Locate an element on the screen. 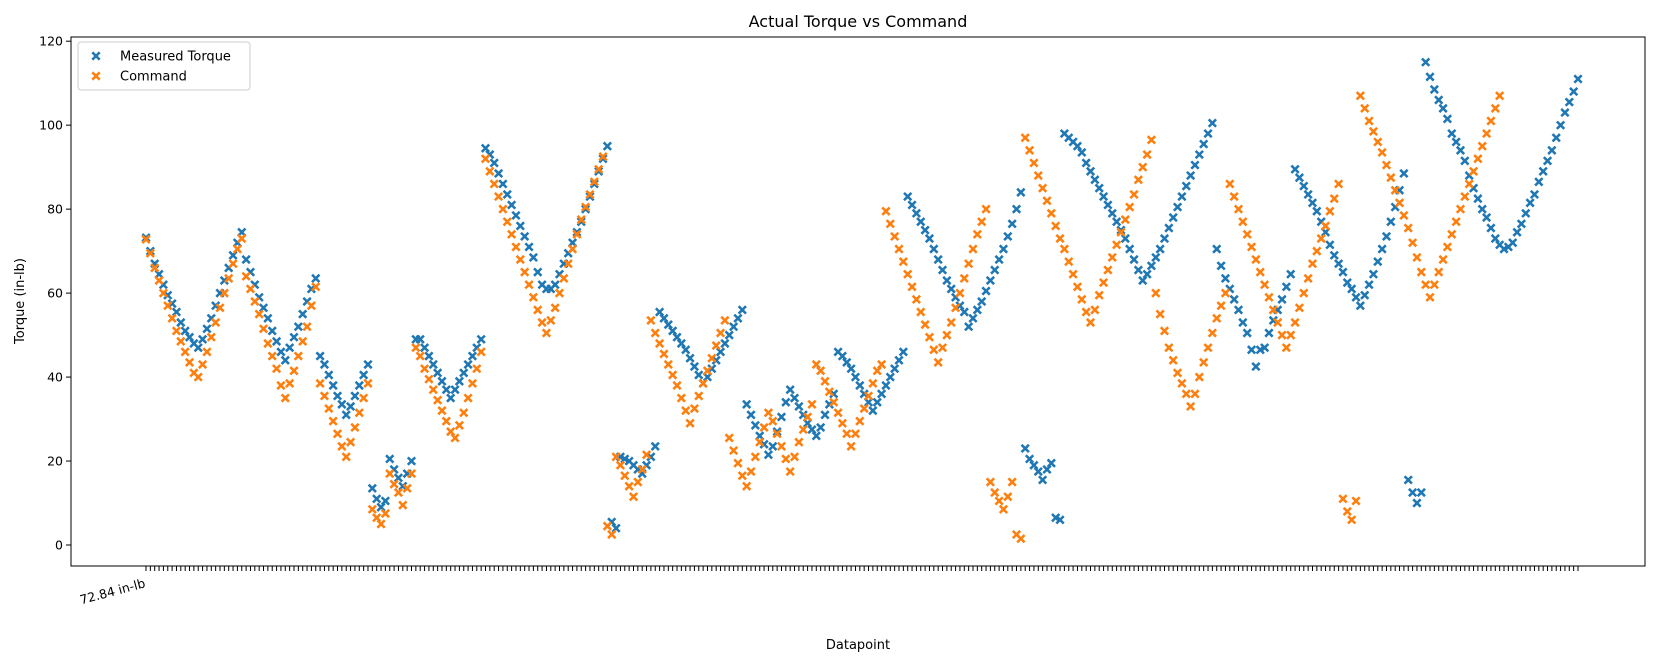 This screenshot has width=1666, height=666. legend-marker is located at coordinates (96, 56).